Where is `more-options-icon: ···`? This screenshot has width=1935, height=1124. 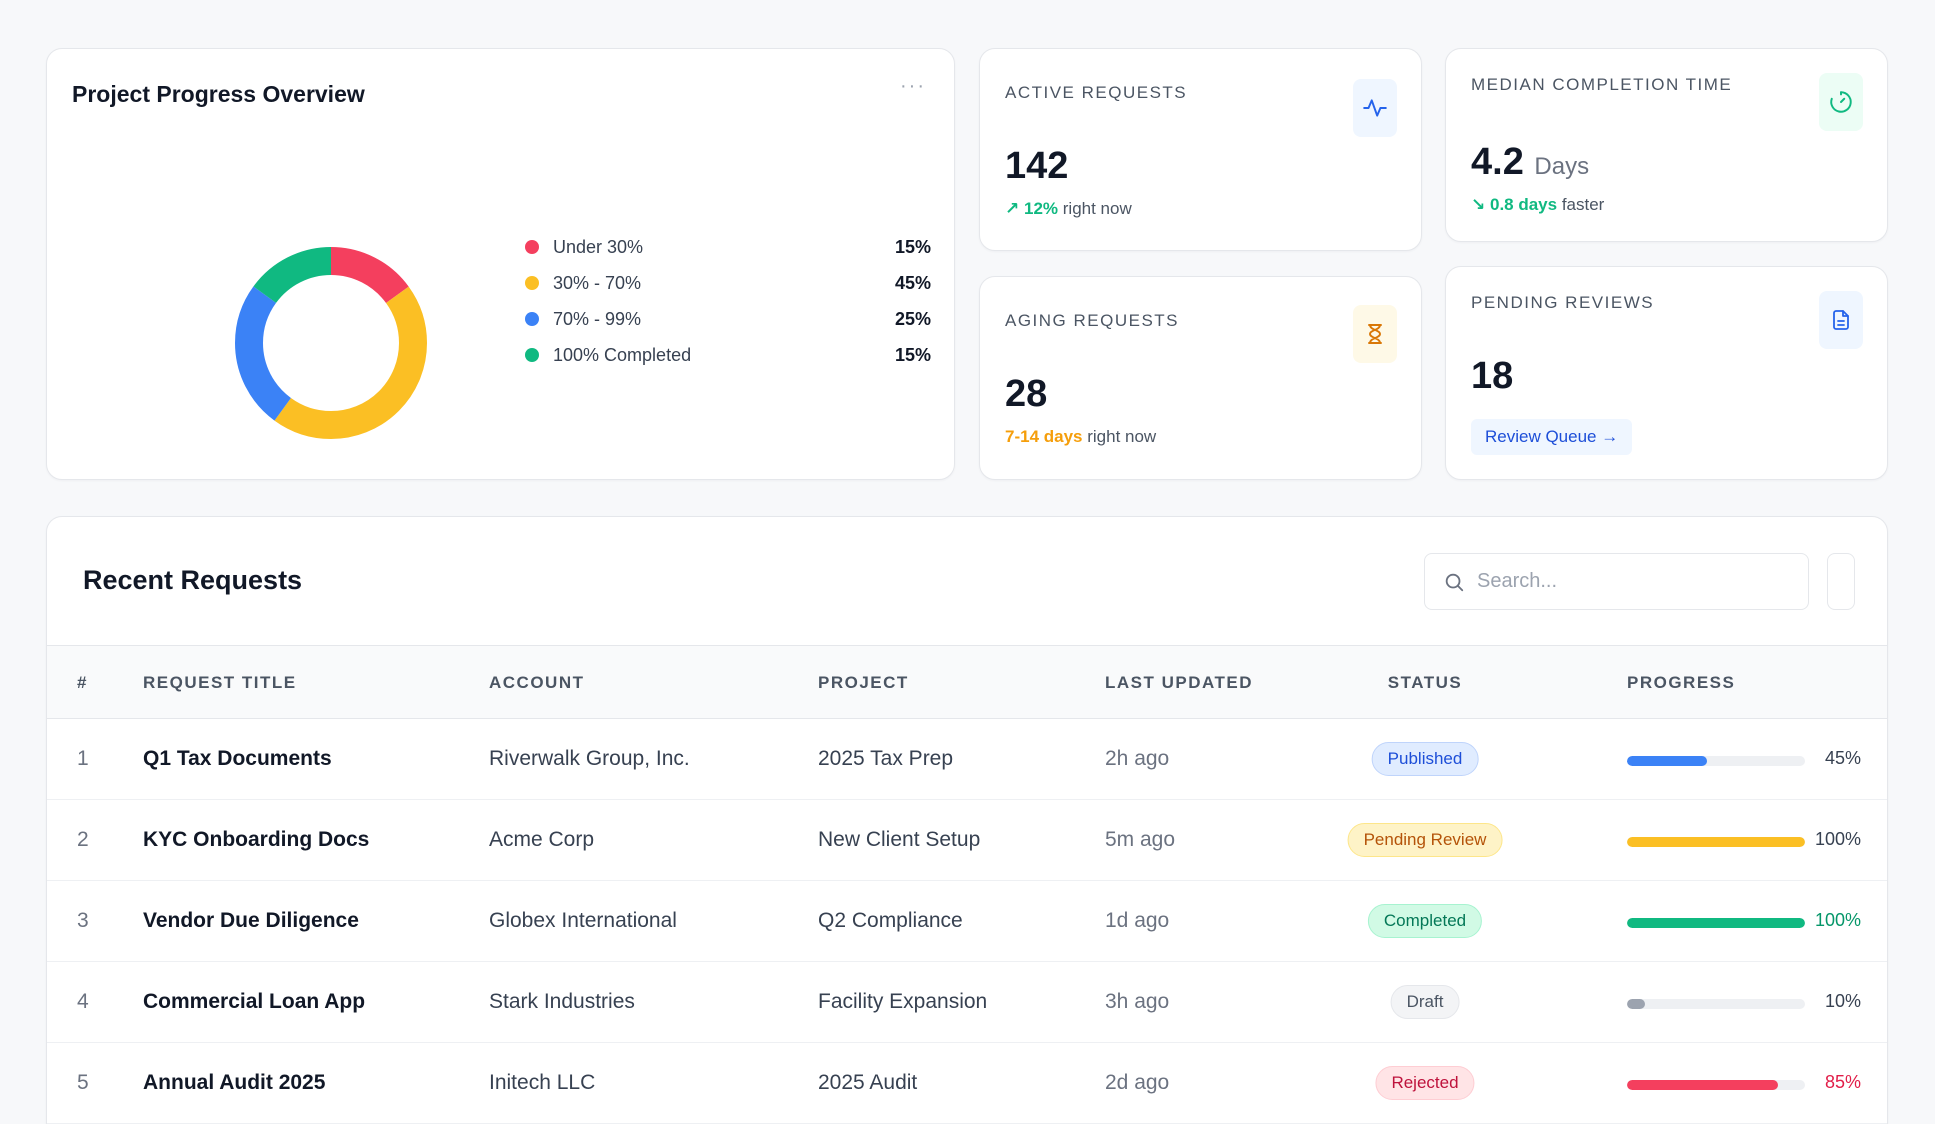 more-options-icon: ··· is located at coordinates (913, 86).